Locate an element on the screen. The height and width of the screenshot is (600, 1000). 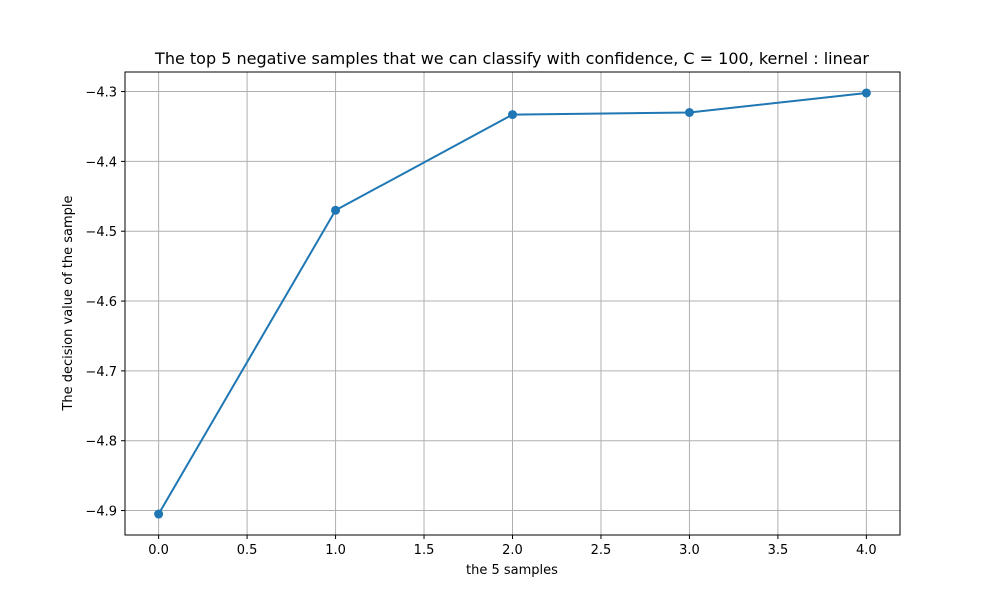
y-tick-label: −4.6 is located at coordinates (101, 302).